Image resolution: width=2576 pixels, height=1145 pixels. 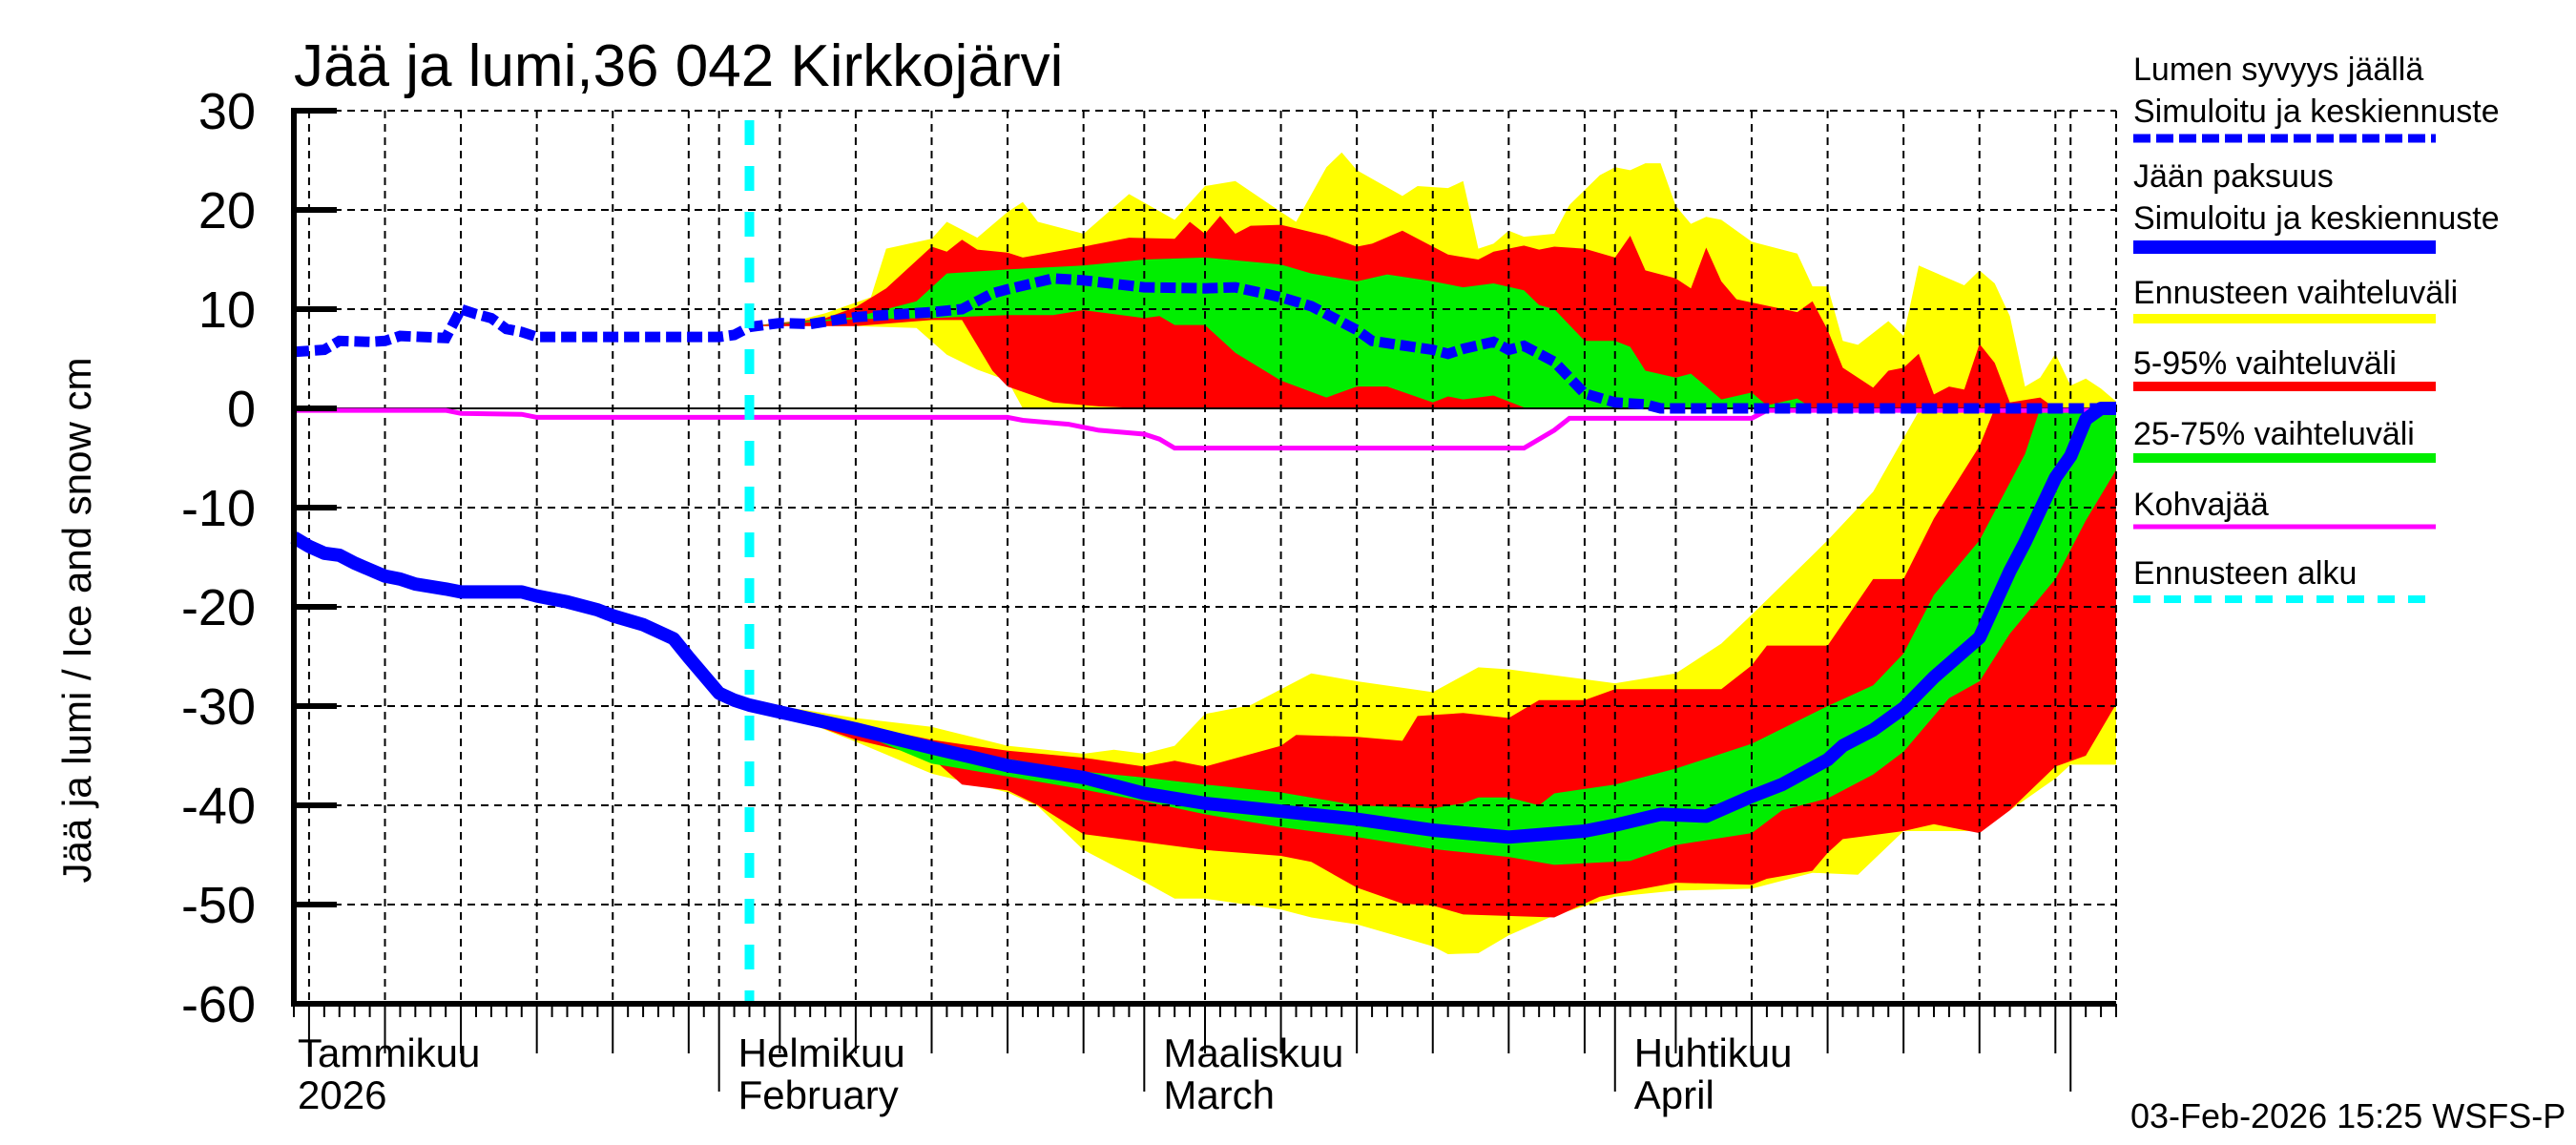 I want to click on y-tick-label: -50, so click(x=218, y=905).